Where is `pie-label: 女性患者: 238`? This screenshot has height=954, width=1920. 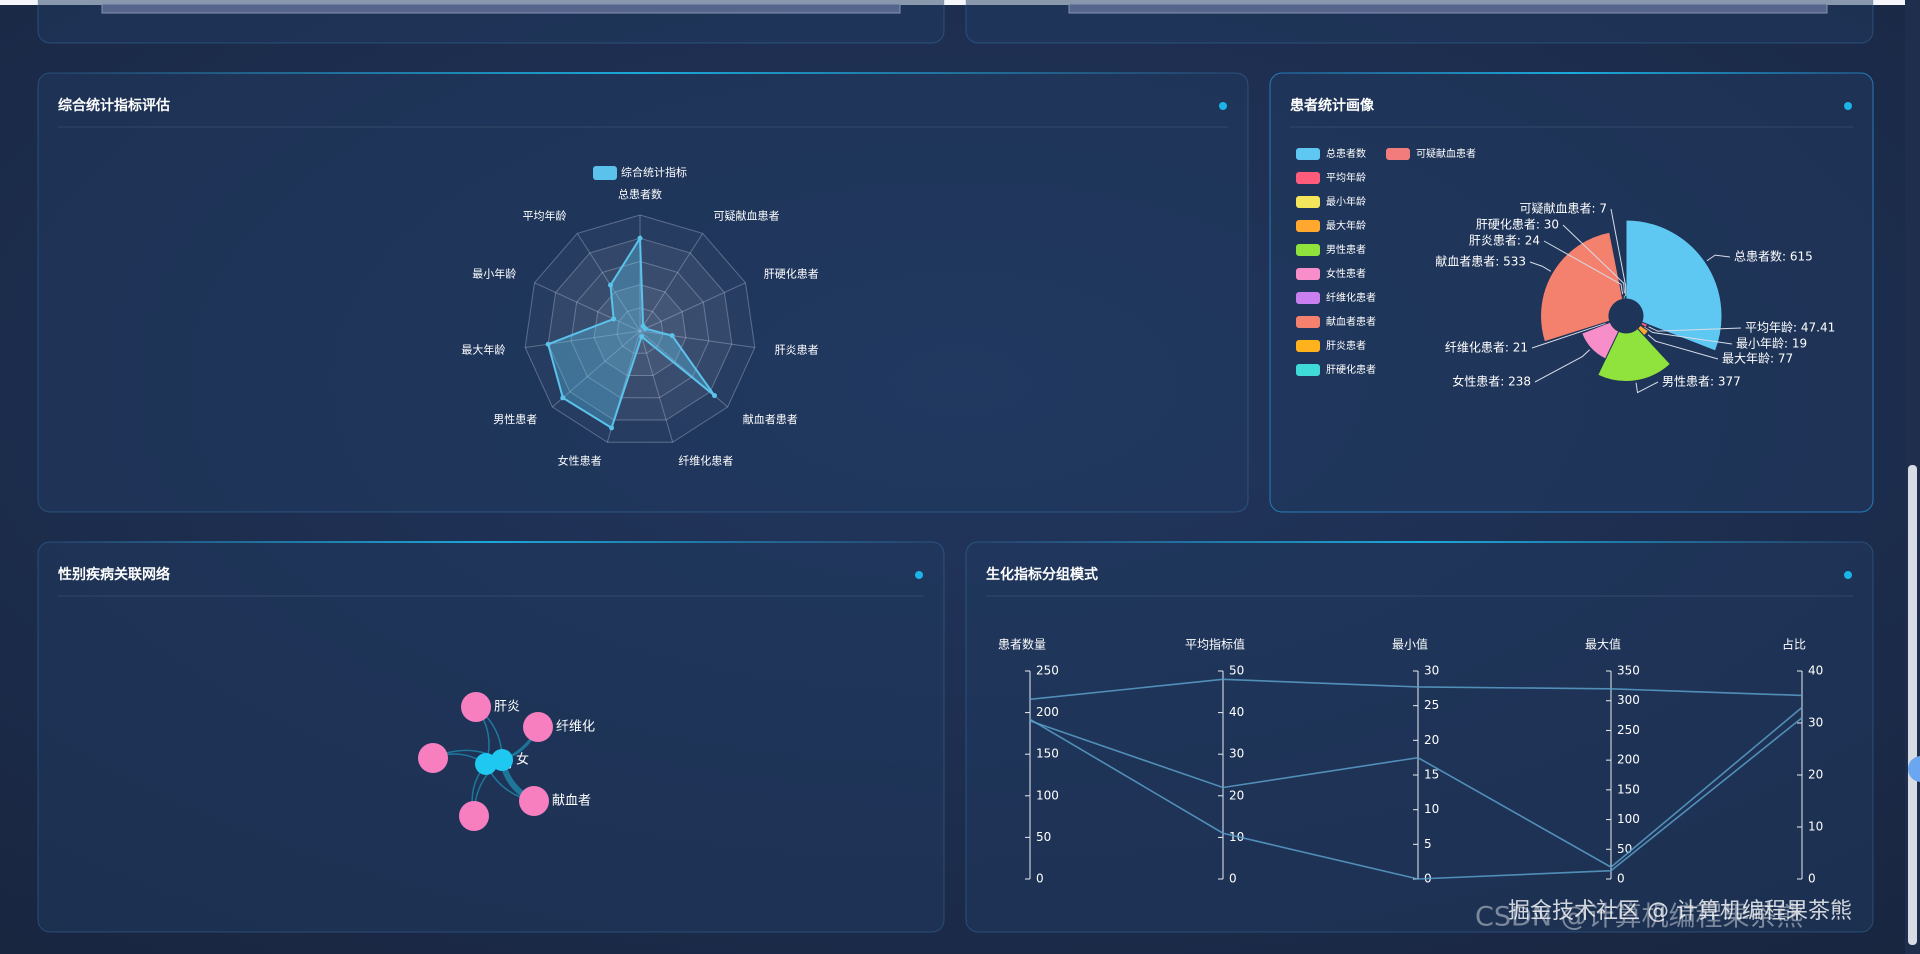
pie-label: 女性患者: 238 is located at coordinates (1491, 381).